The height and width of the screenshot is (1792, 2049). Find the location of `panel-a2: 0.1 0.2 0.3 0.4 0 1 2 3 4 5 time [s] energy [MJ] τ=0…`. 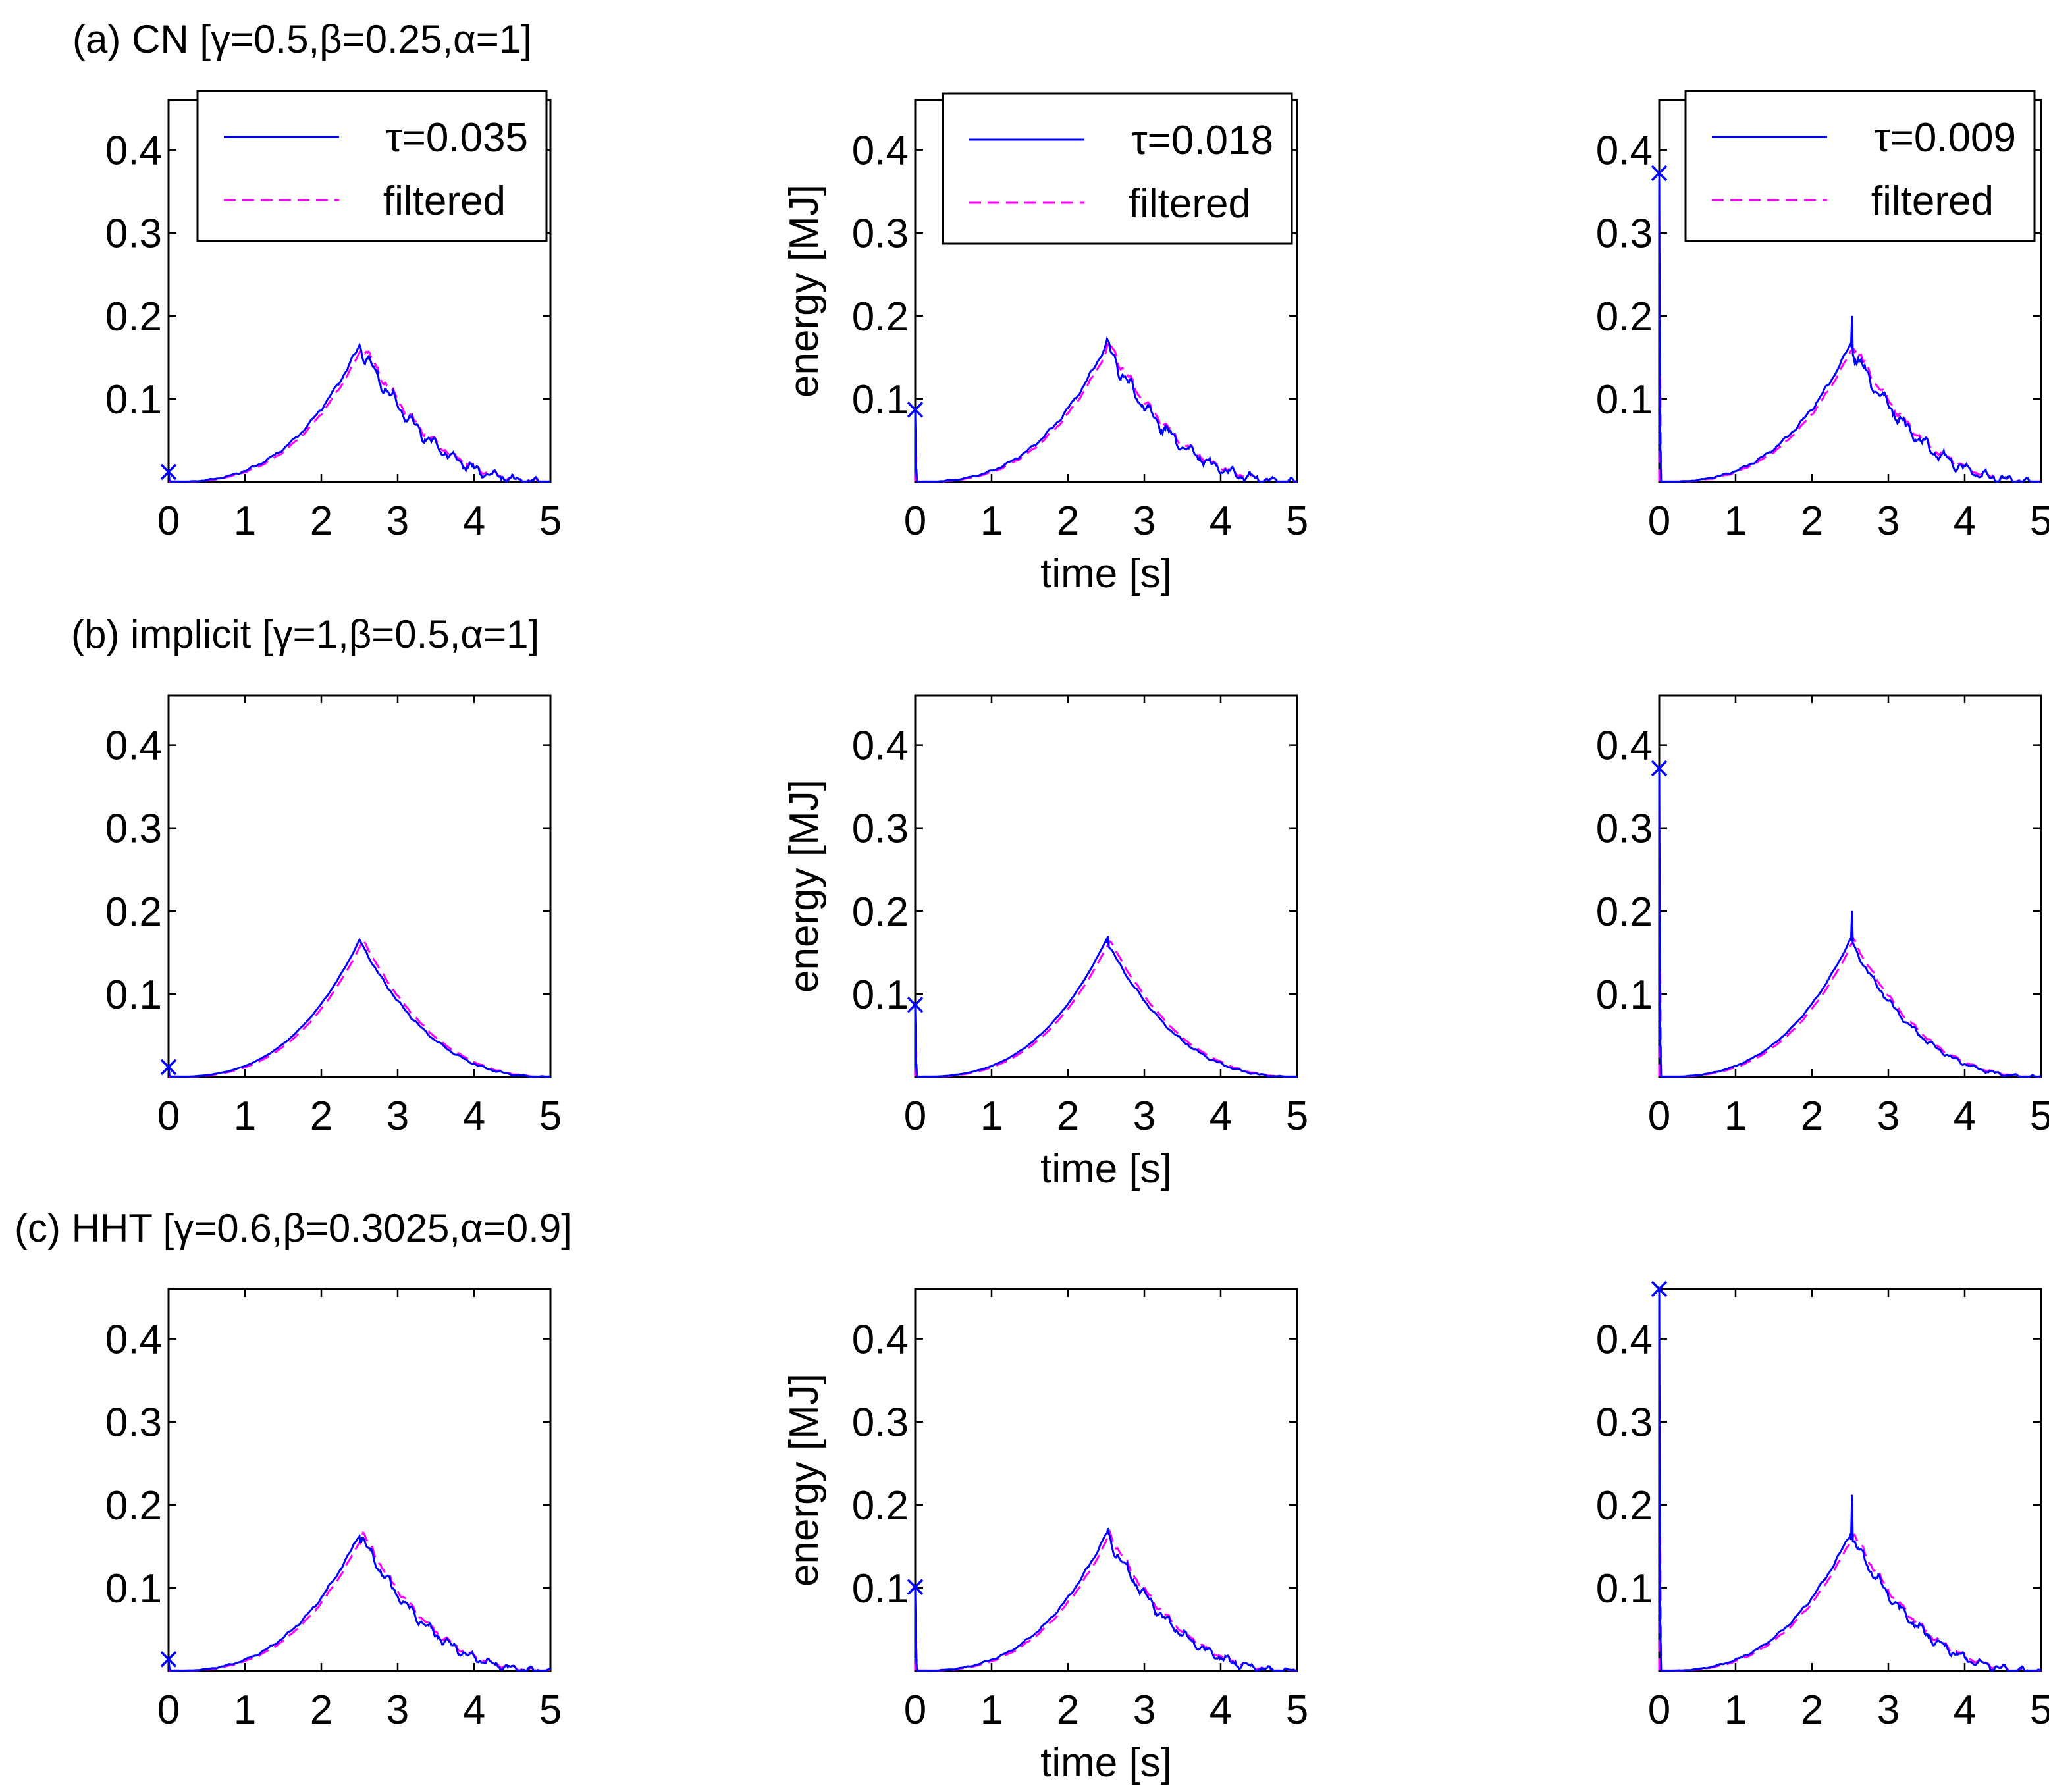

panel-a2: 0.1 0.2 0.3 0.4 0 1 2 3 4 5 time [s] energy [MJ] τ=0… is located at coordinates (1045, 344).